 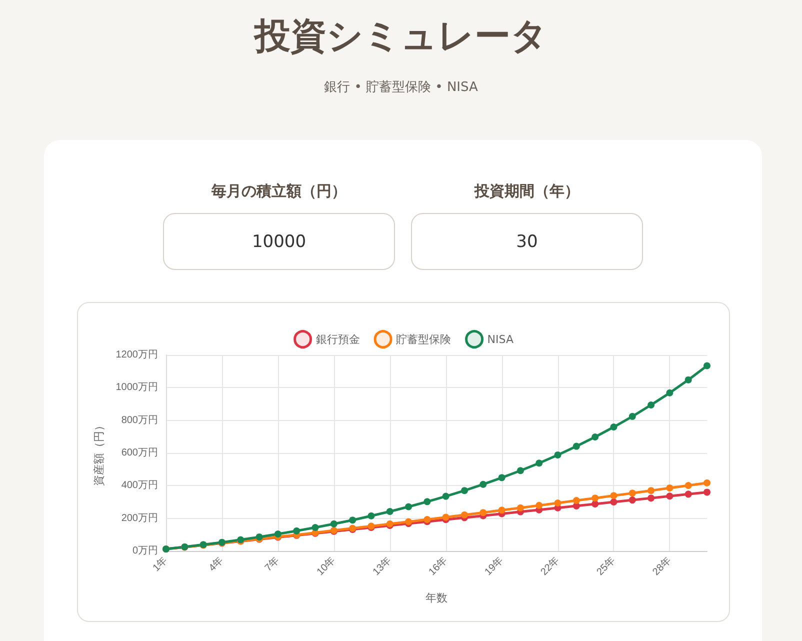 What do you see at coordinates (145, 551) in the screenshot?
I see `y-tick-label: 0万円` at bounding box center [145, 551].